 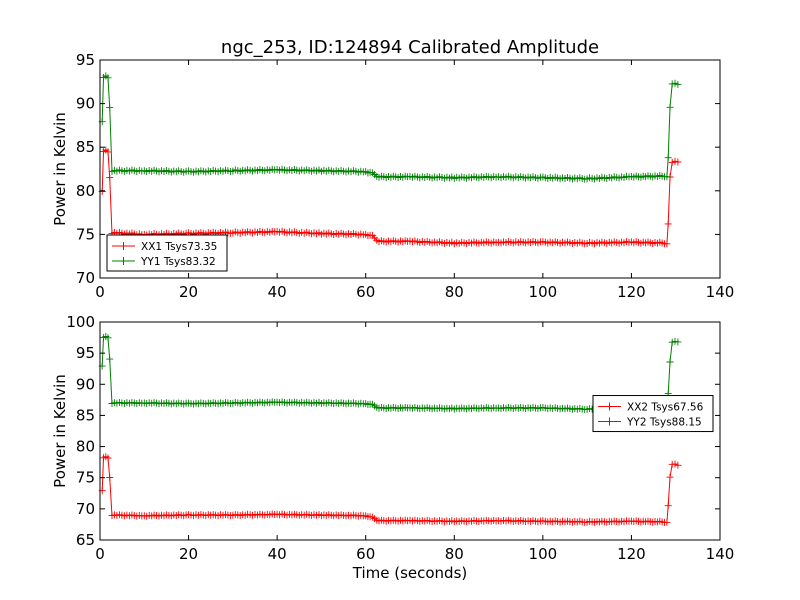 What do you see at coordinates (85, 540) in the screenshot?
I see `y-tick-label: 65` at bounding box center [85, 540].